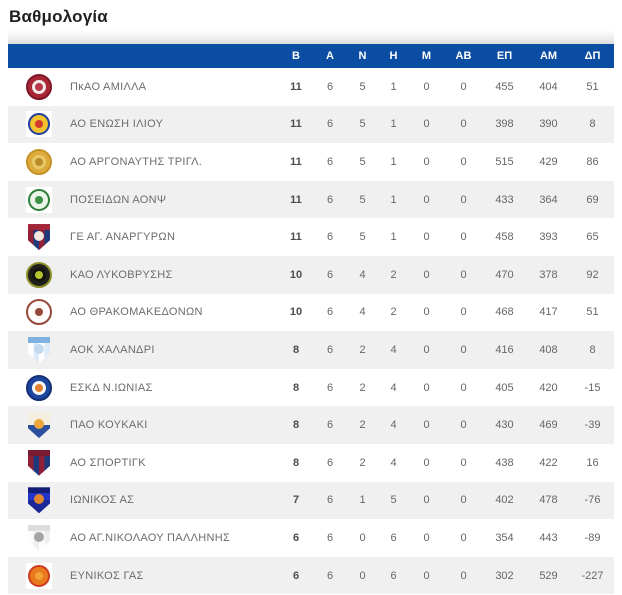 The width and height of the screenshot is (622, 595). What do you see at coordinates (296, 312) in the screenshot?
I see `stat-Β: 10` at bounding box center [296, 312].